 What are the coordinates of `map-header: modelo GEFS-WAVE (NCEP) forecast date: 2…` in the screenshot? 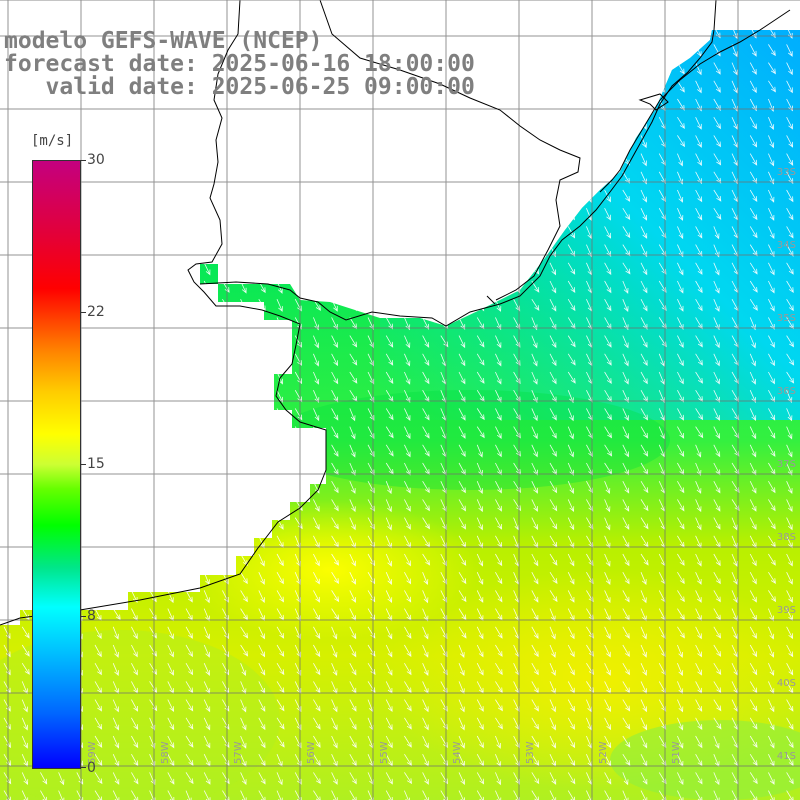 It's located at (239, 64).